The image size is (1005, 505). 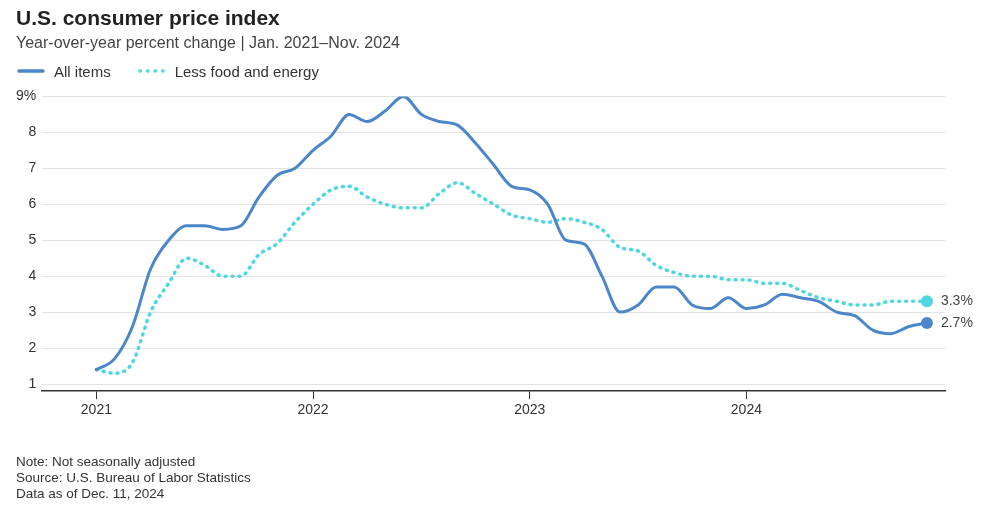 What do you see at coordinates (32, 382) in the screenshot?
I see `y-tick-label: 1` at bounding box center [32, 382].